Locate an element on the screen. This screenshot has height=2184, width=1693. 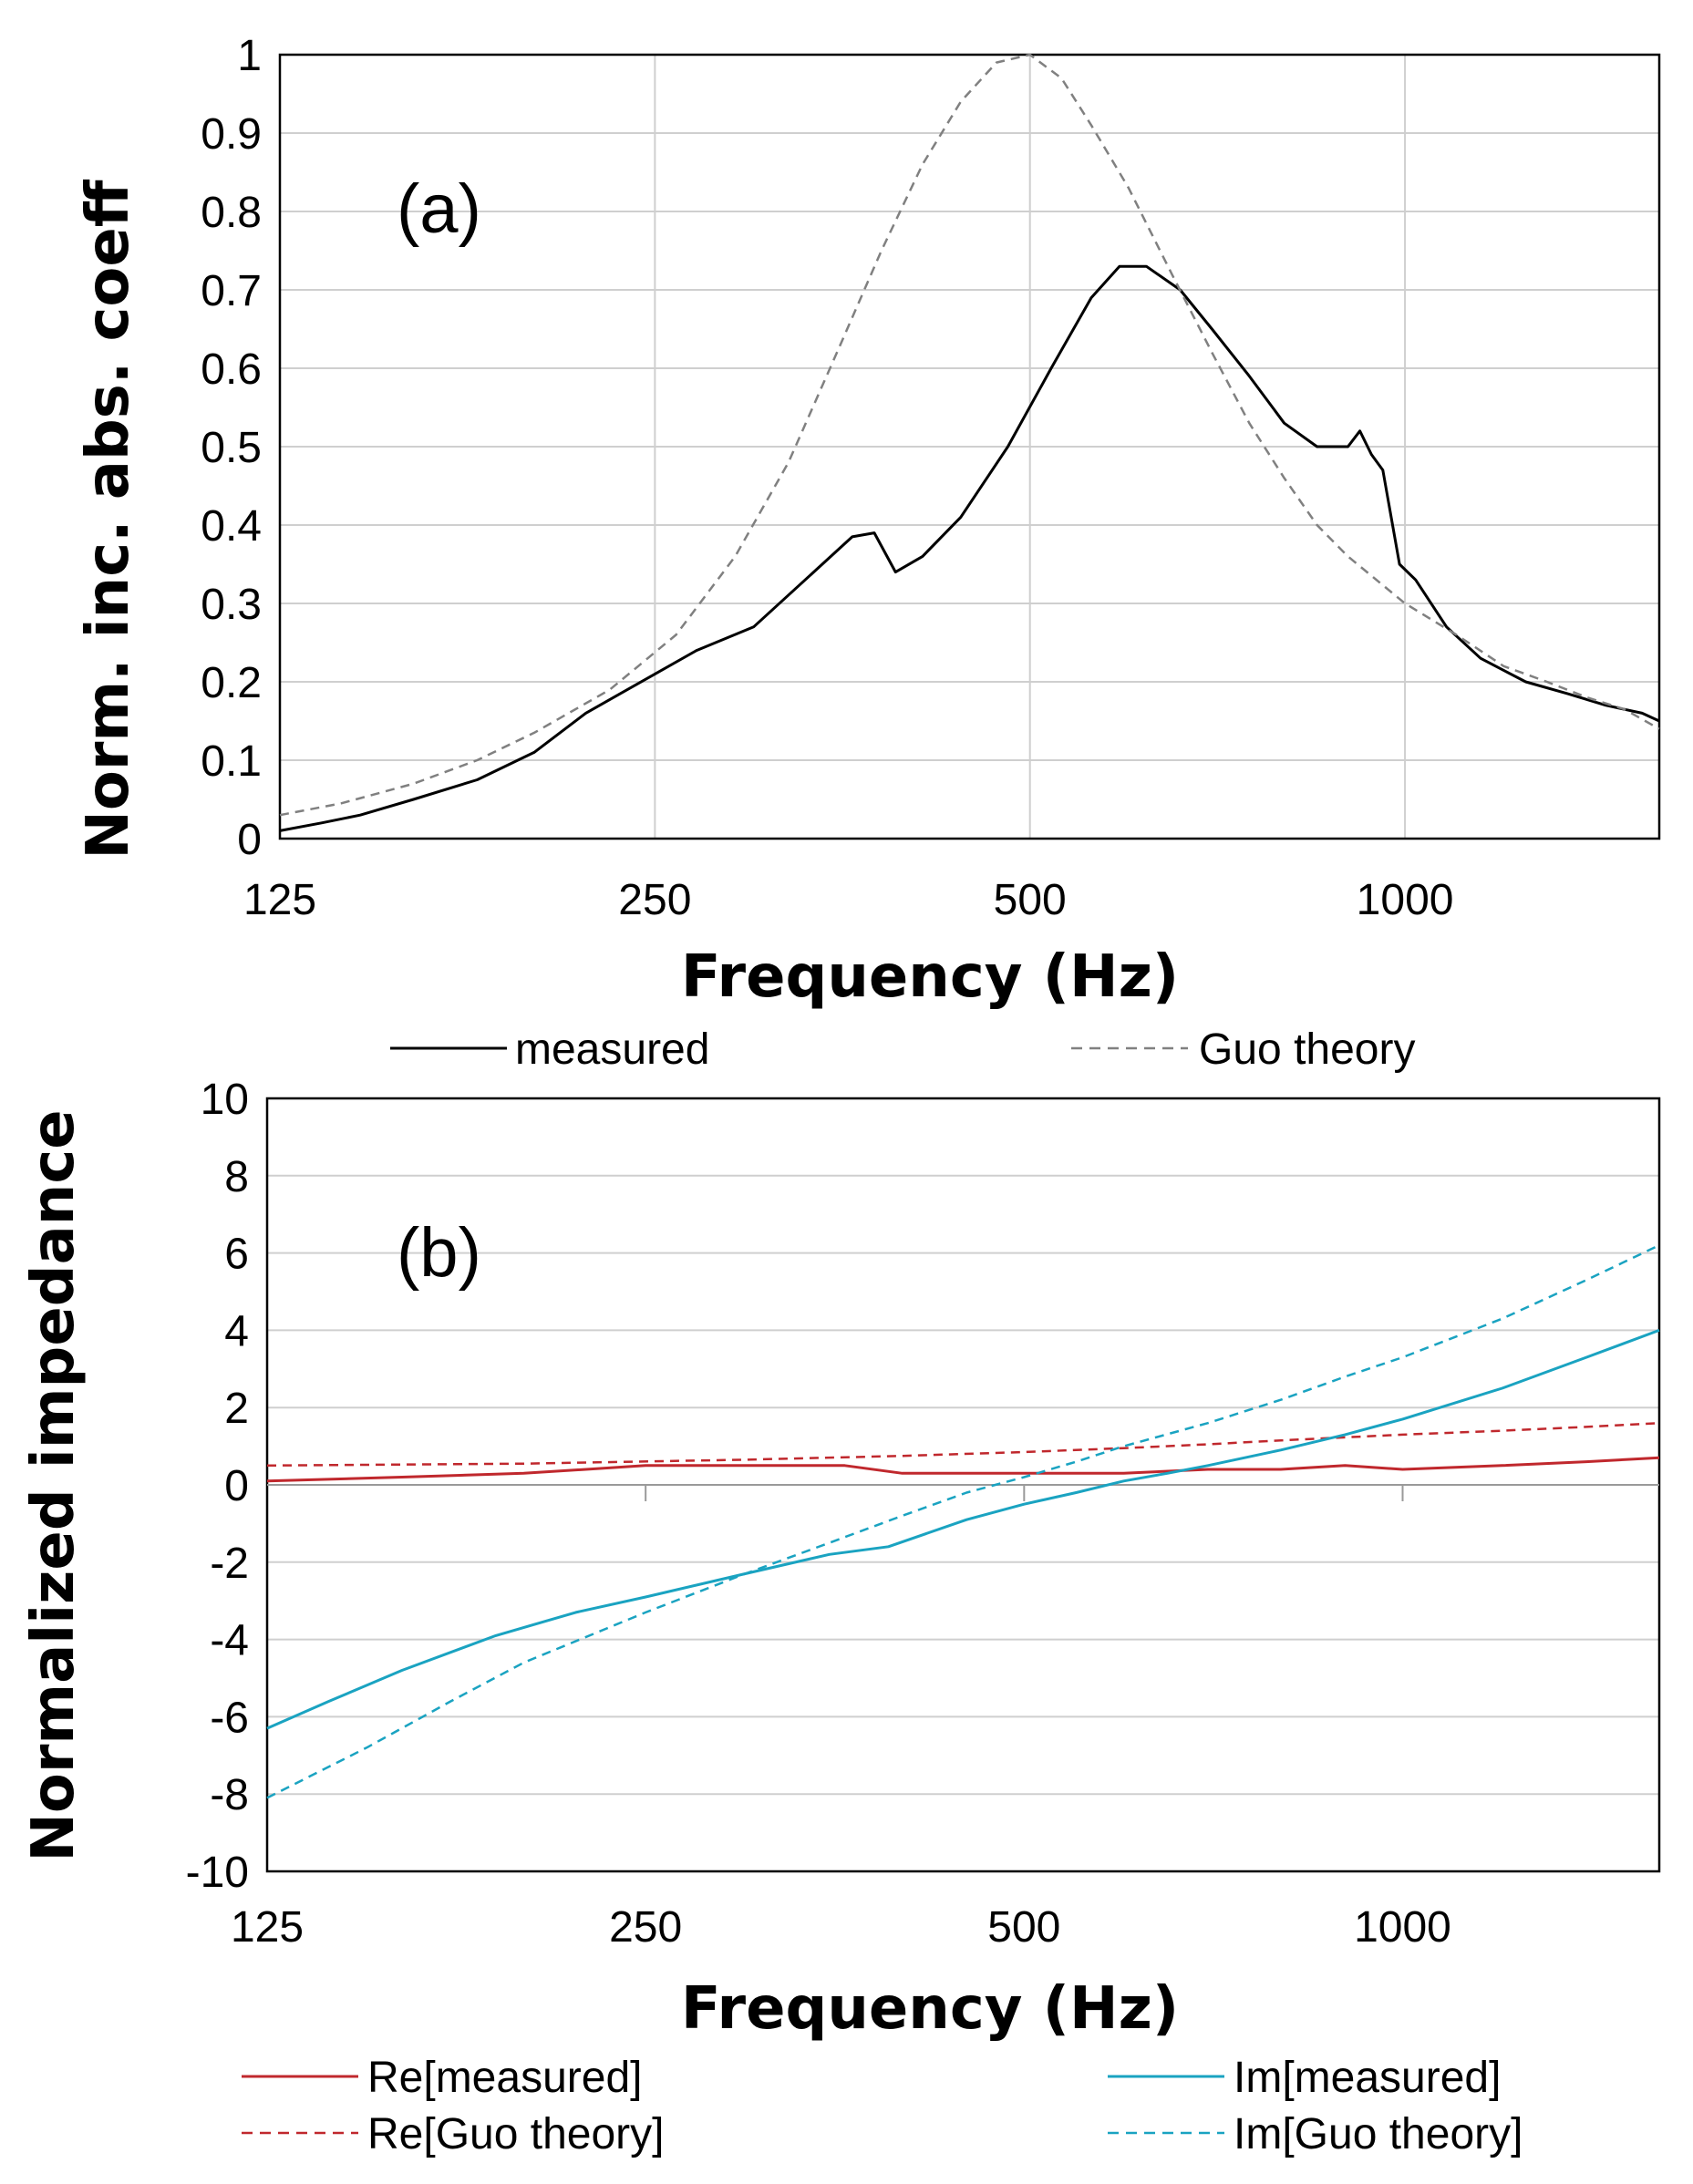
legend-label-im-guo-theory: Im[Guo theory] is located at coordinates (1378, 2134).